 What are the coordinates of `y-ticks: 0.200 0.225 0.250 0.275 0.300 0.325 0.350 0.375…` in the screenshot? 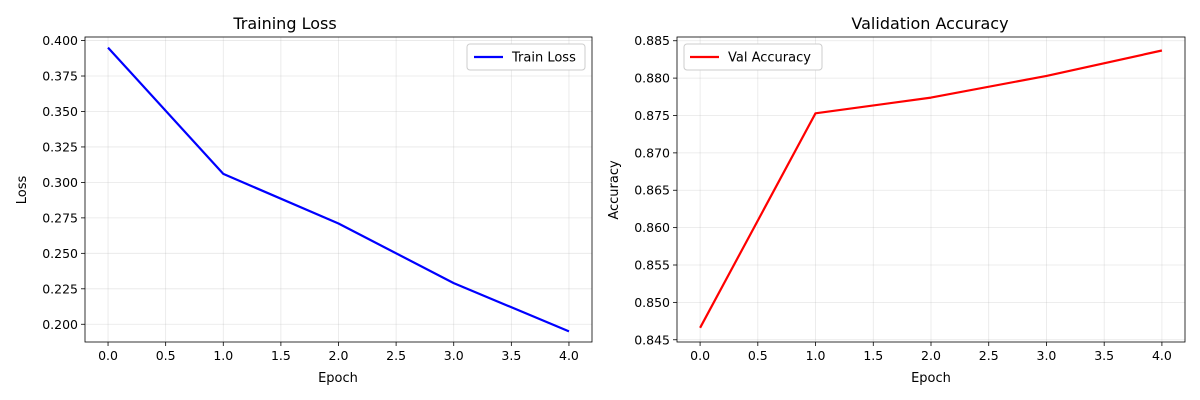 It's located at (63, 182).